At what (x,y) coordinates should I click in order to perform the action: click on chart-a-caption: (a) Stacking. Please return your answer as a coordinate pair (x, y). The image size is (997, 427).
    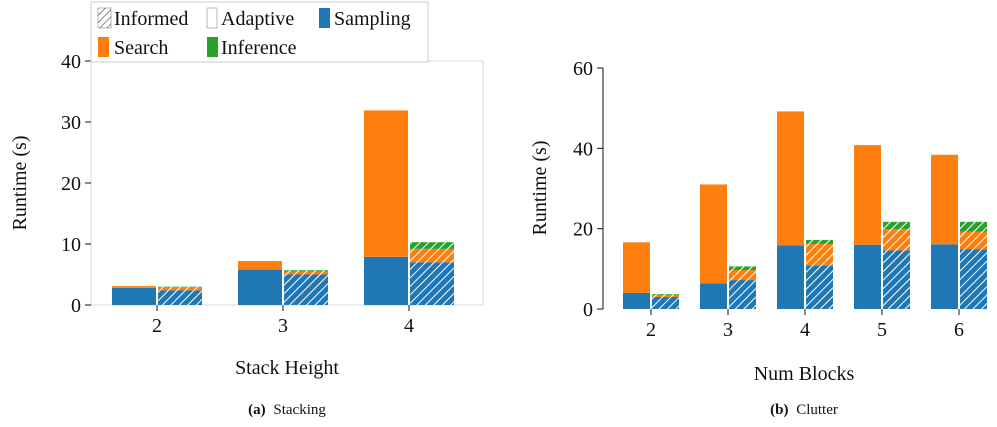
    Looking at the image, I should click on (287, 410).